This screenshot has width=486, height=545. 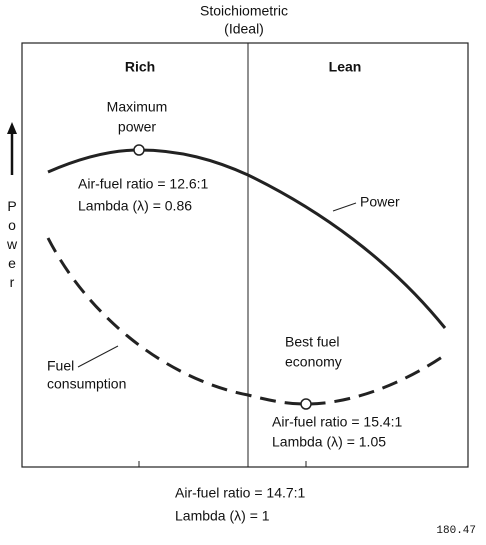 What do you see at coordinates (345, 67) in the screenshot?
I see `region-label: Lean` at bounding box center [345, 67].